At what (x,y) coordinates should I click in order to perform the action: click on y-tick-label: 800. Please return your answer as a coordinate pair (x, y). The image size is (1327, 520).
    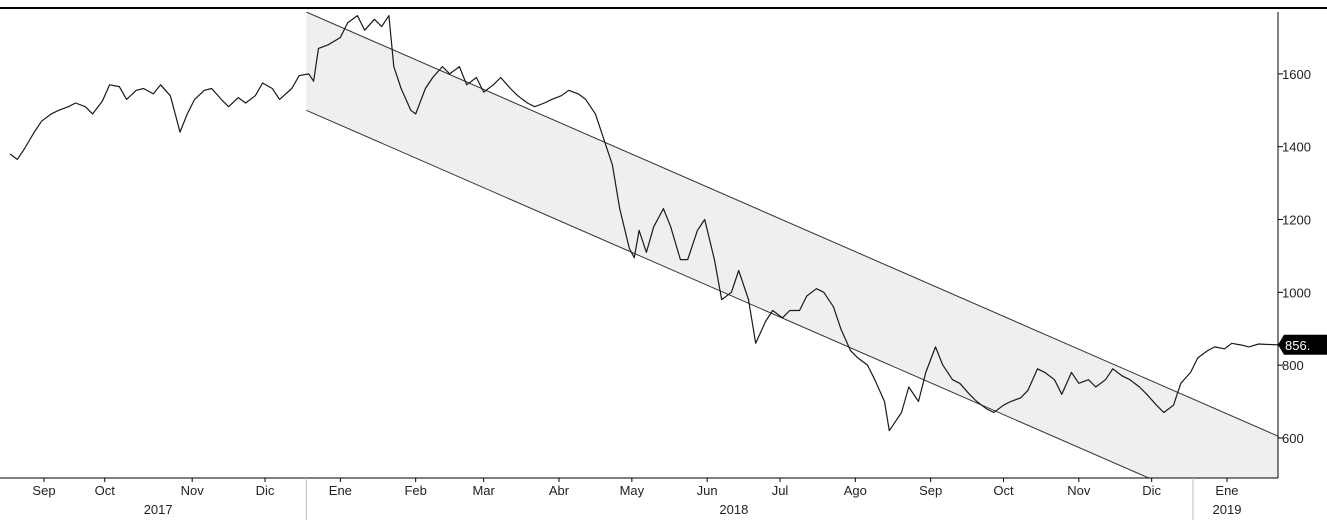
    Looking at the image, I should click on (1293, 365).